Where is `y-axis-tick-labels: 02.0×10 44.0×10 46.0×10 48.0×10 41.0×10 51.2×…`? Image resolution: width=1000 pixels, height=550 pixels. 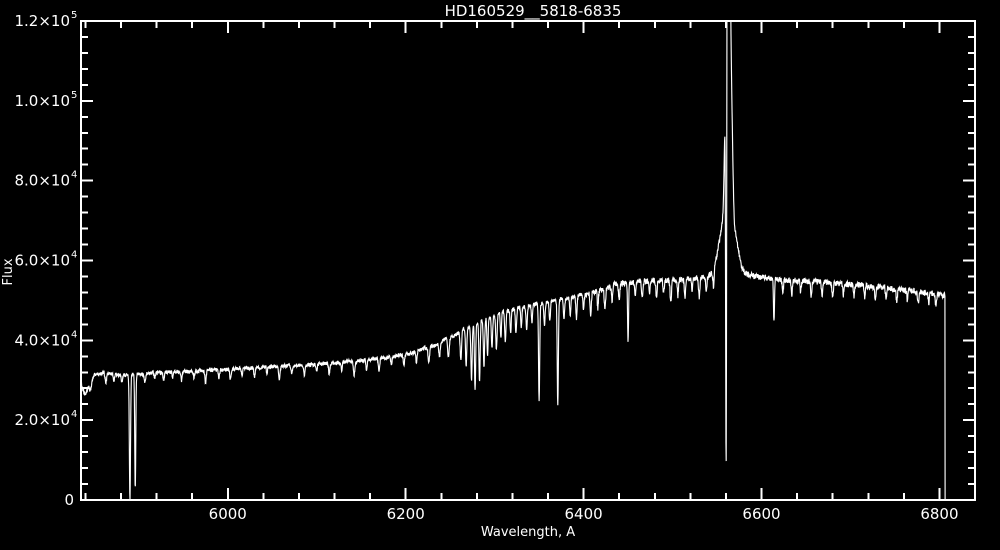
y-axis-tick-labels: 02.0×10 44.0×10 46.0×10 48.0×10 41.0×10 51.2×… is located at coordinates (45, 259).